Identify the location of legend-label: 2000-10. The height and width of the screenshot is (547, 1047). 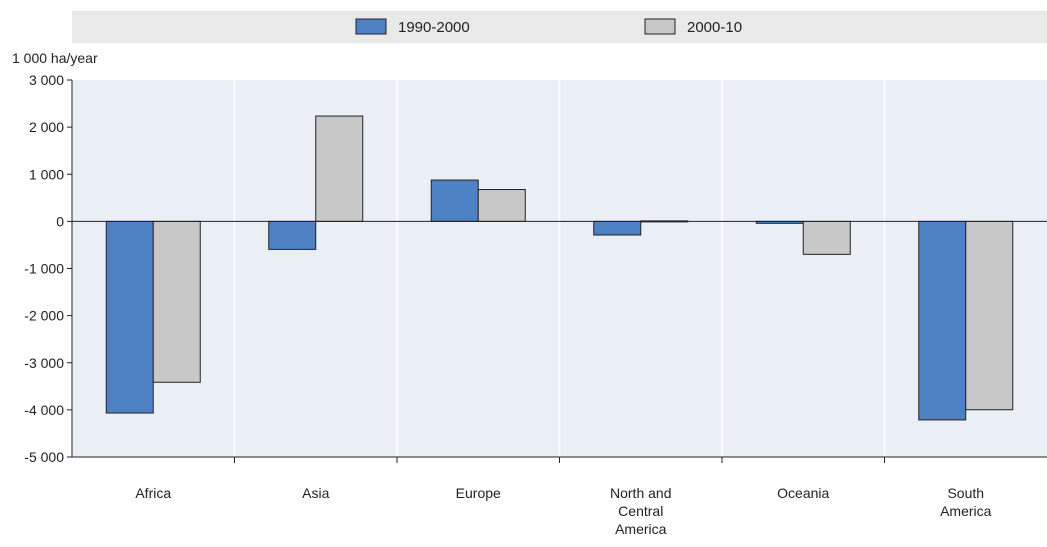
(714, 27).